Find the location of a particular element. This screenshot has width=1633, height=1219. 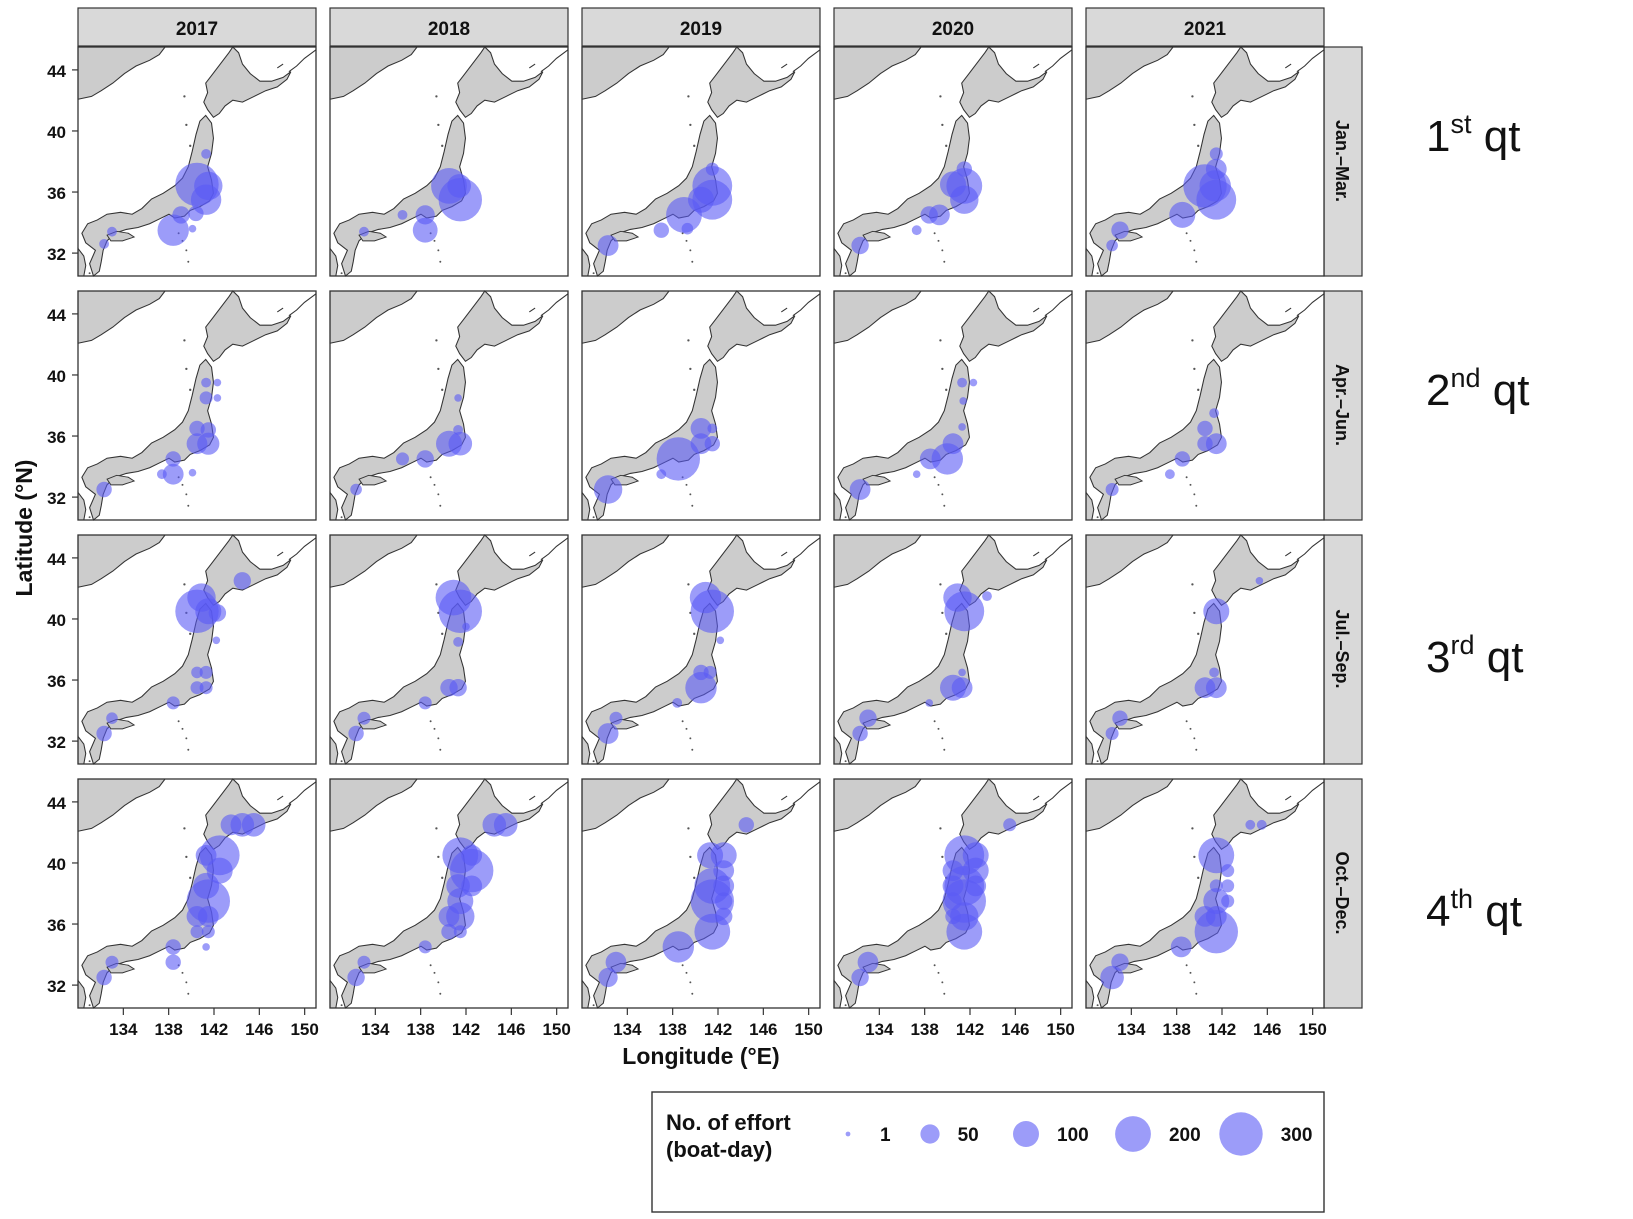

legend: No. of effort (boat-day) 1 50 100 200 300 is located at coordinates (988, 1152).